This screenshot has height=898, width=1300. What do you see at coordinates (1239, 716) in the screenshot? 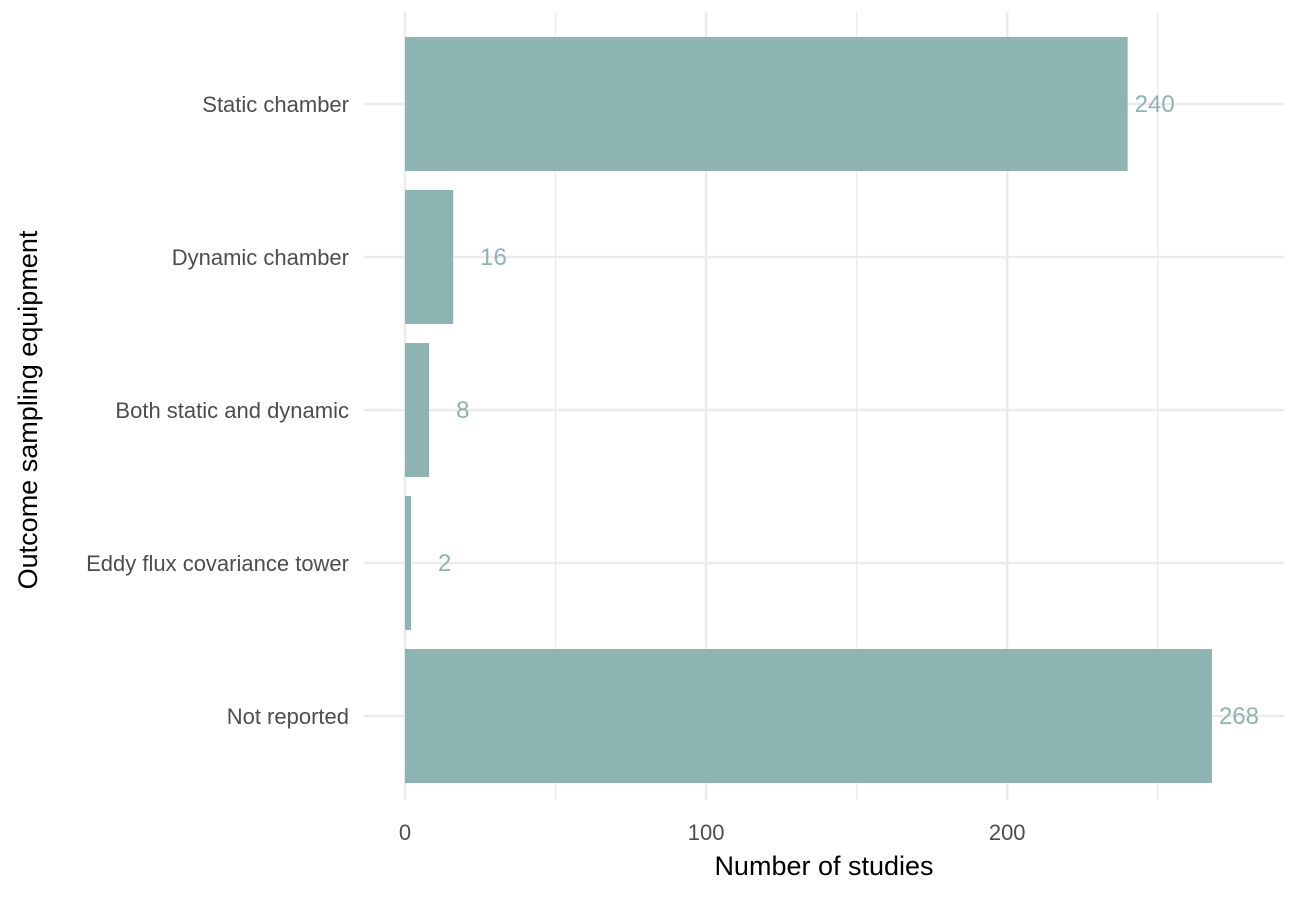
I see `data-label: 268` at bounding box center [1239, 716].